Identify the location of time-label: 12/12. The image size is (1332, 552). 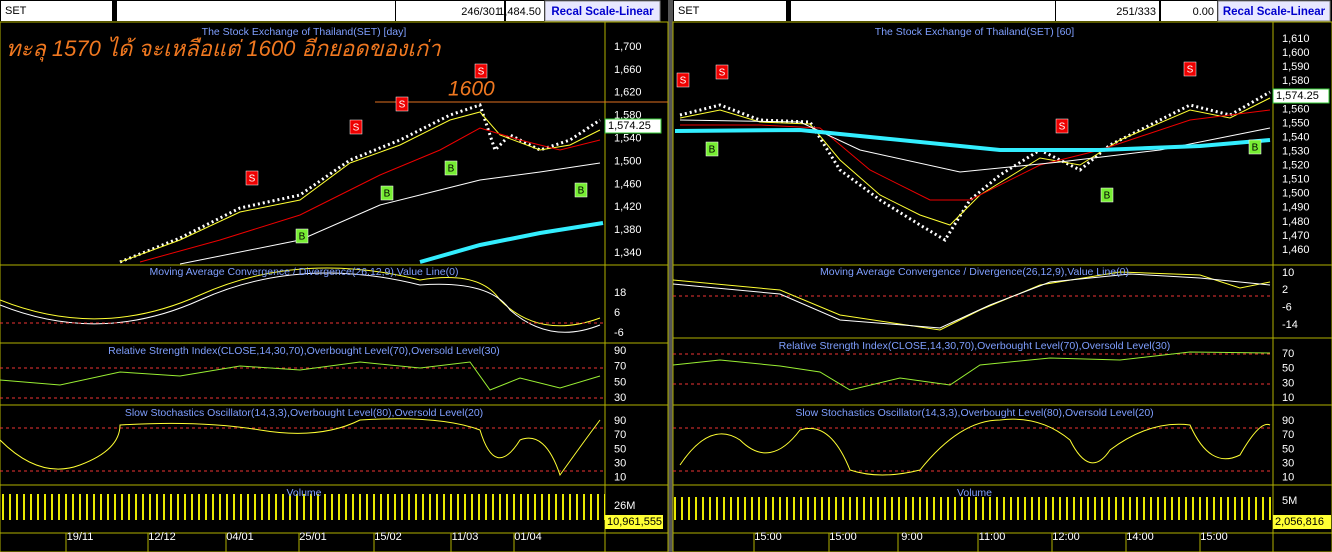
(162, 537).